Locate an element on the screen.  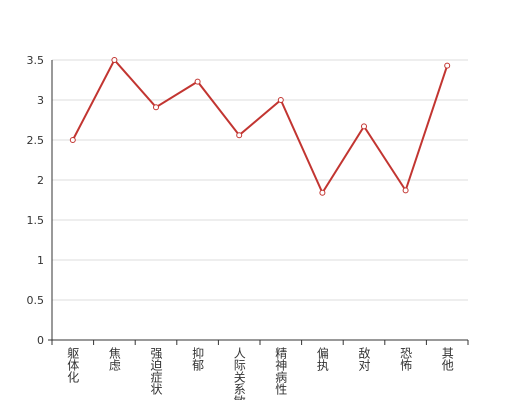
y-tick-label: 2.5 is located at coordinates (36, 140).